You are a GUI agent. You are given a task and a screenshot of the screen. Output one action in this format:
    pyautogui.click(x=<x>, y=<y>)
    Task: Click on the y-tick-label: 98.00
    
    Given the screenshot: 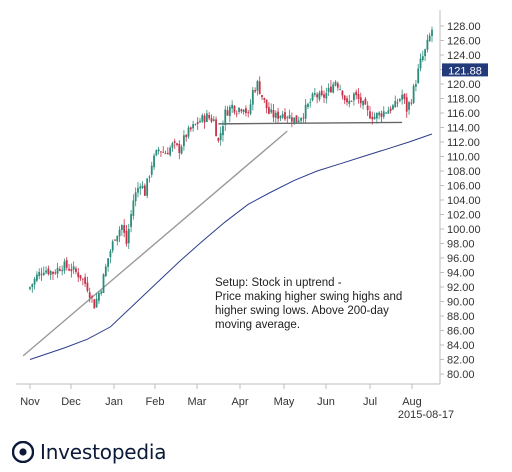 What is the action you would take?
    pyautogui.click(x=461, y=245)
    